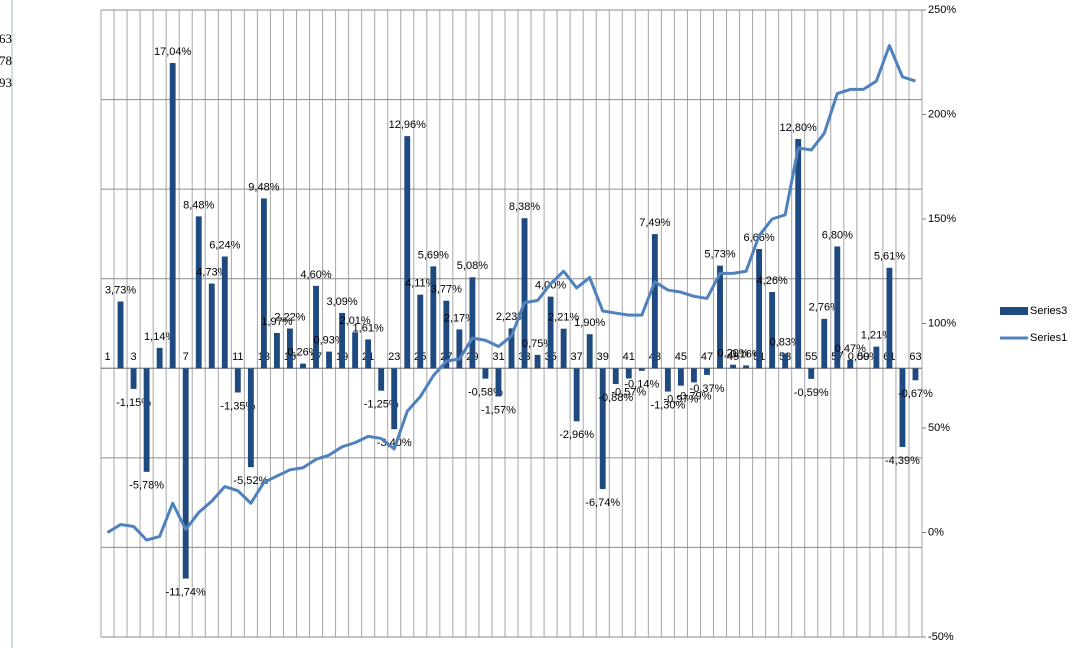  Describe the element at coordinates (1048, 311) in the screenshot. I see `legend-label: Series3` at that location.